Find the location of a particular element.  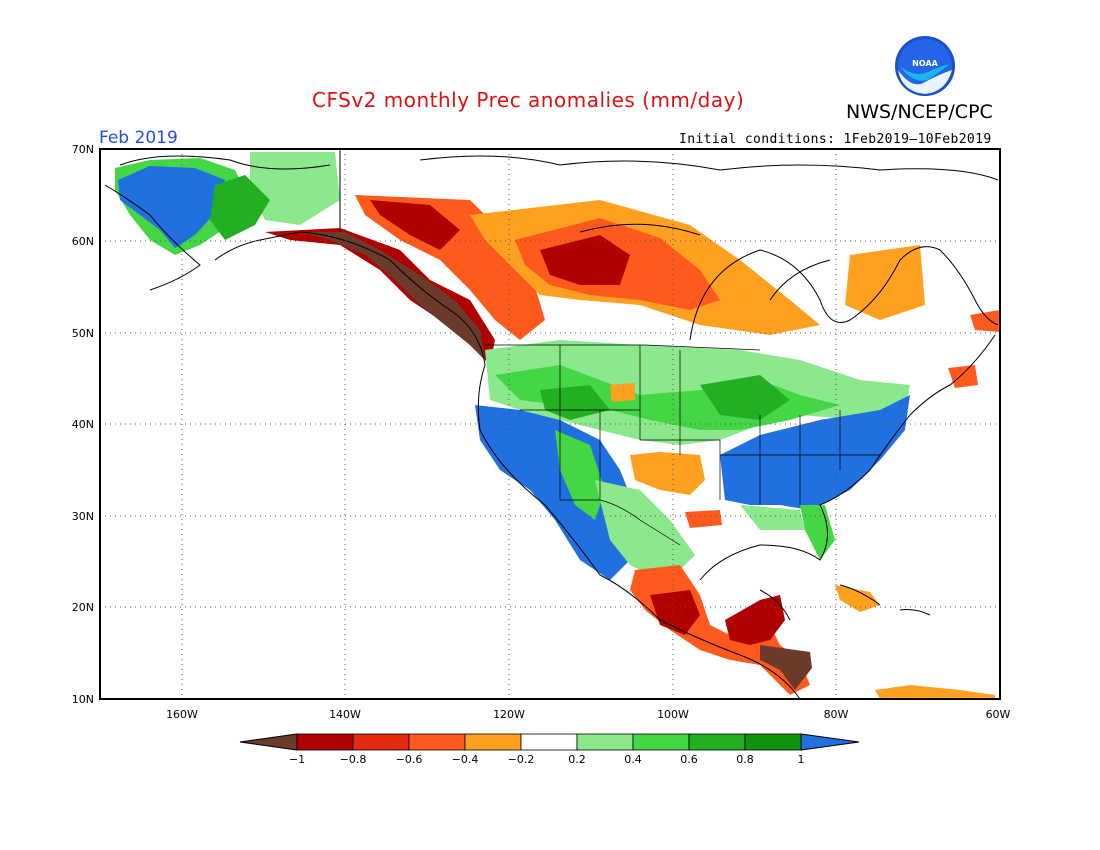

lat-label-60n: 60N is located at coordinates (83, 241).